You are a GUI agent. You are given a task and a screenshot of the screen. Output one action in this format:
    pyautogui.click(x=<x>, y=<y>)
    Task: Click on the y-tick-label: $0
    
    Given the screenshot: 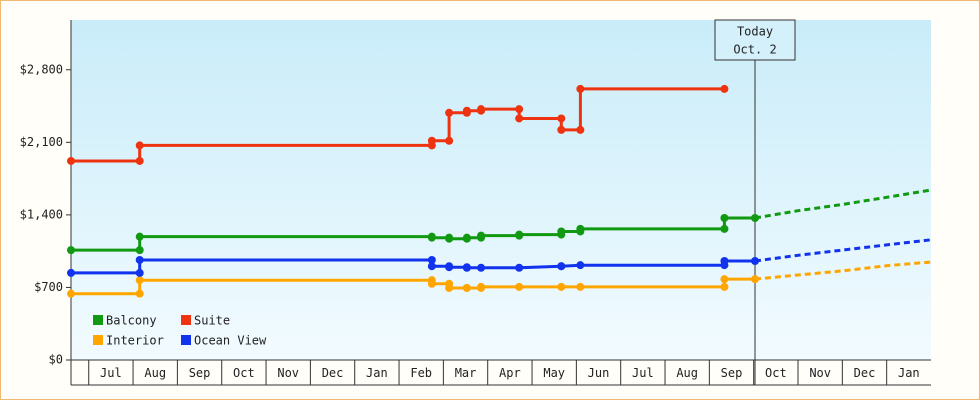 What is the action you would take?
    pyautogui.click(x=56, y=360)
    